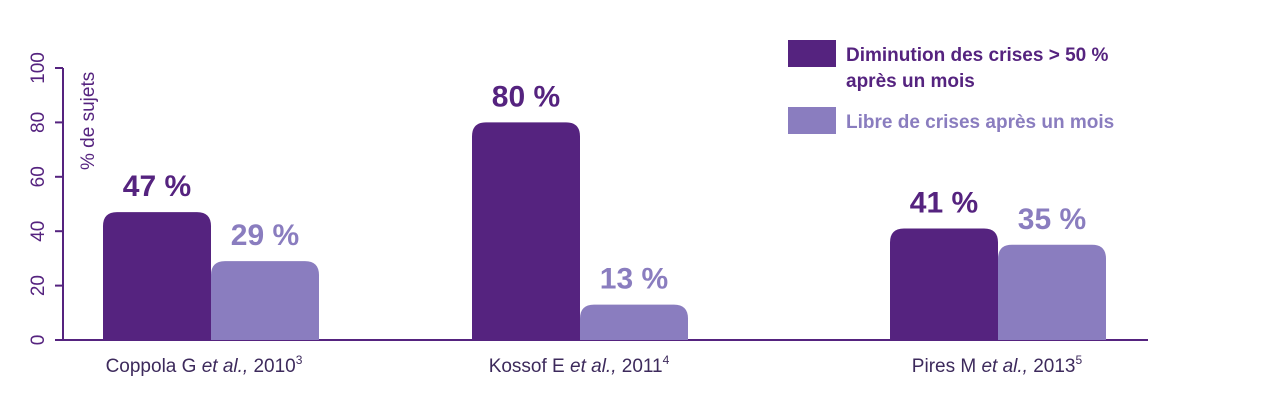  I want to click on bar-value-label: 47 %, so click(157, 186).